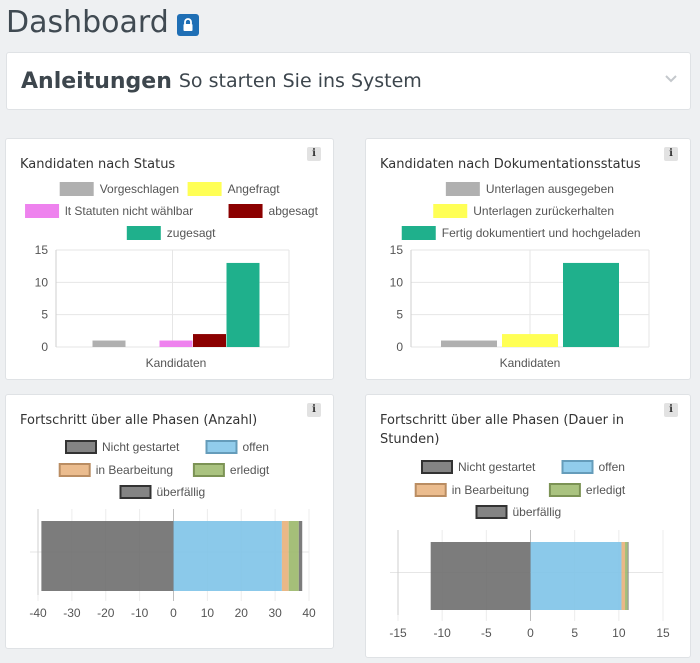 The height and width of the screenshot is (663, 700). What do you see at coordinates (486, 633) in the screenshot?
I see `x-tick-label: -5` at bounding box center [486, 633].